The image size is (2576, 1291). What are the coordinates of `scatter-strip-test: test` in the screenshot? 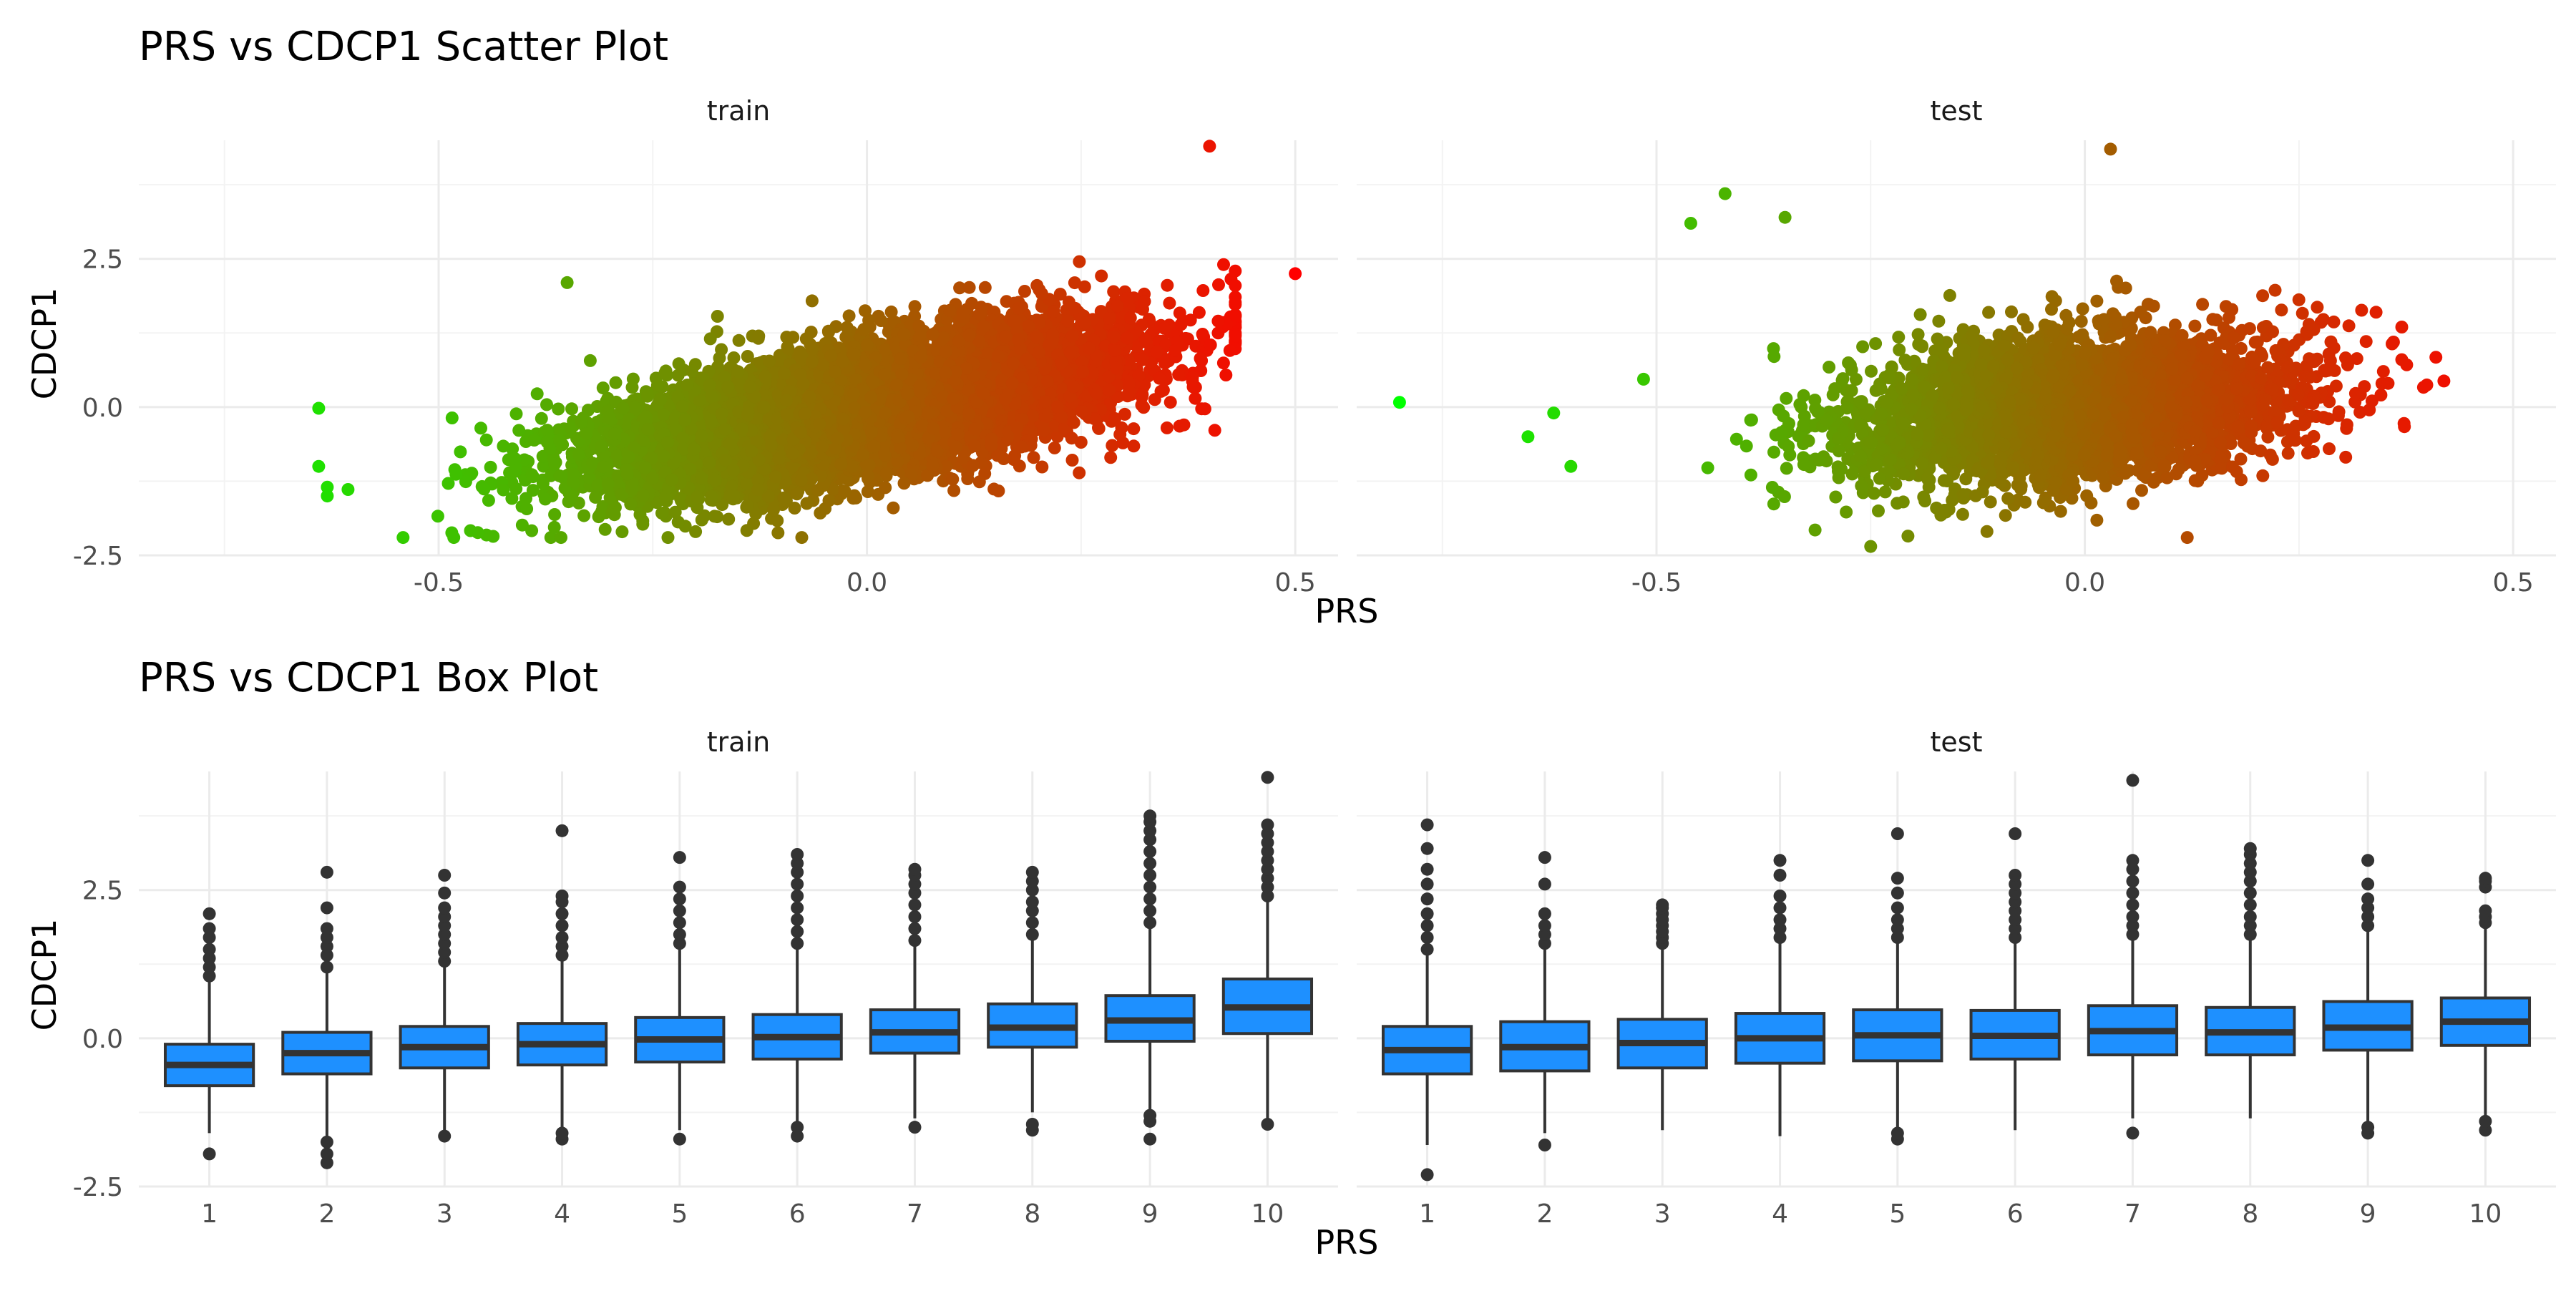 It's located at (1957, 111).